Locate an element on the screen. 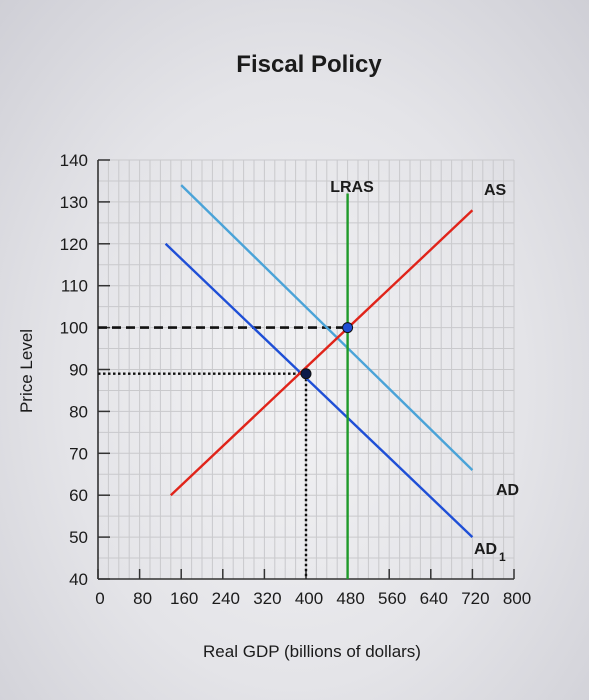 Image resolution: width=589 pixels, height=700 pixels. y-tick-label: 100 is located at coordinates (74, 328).